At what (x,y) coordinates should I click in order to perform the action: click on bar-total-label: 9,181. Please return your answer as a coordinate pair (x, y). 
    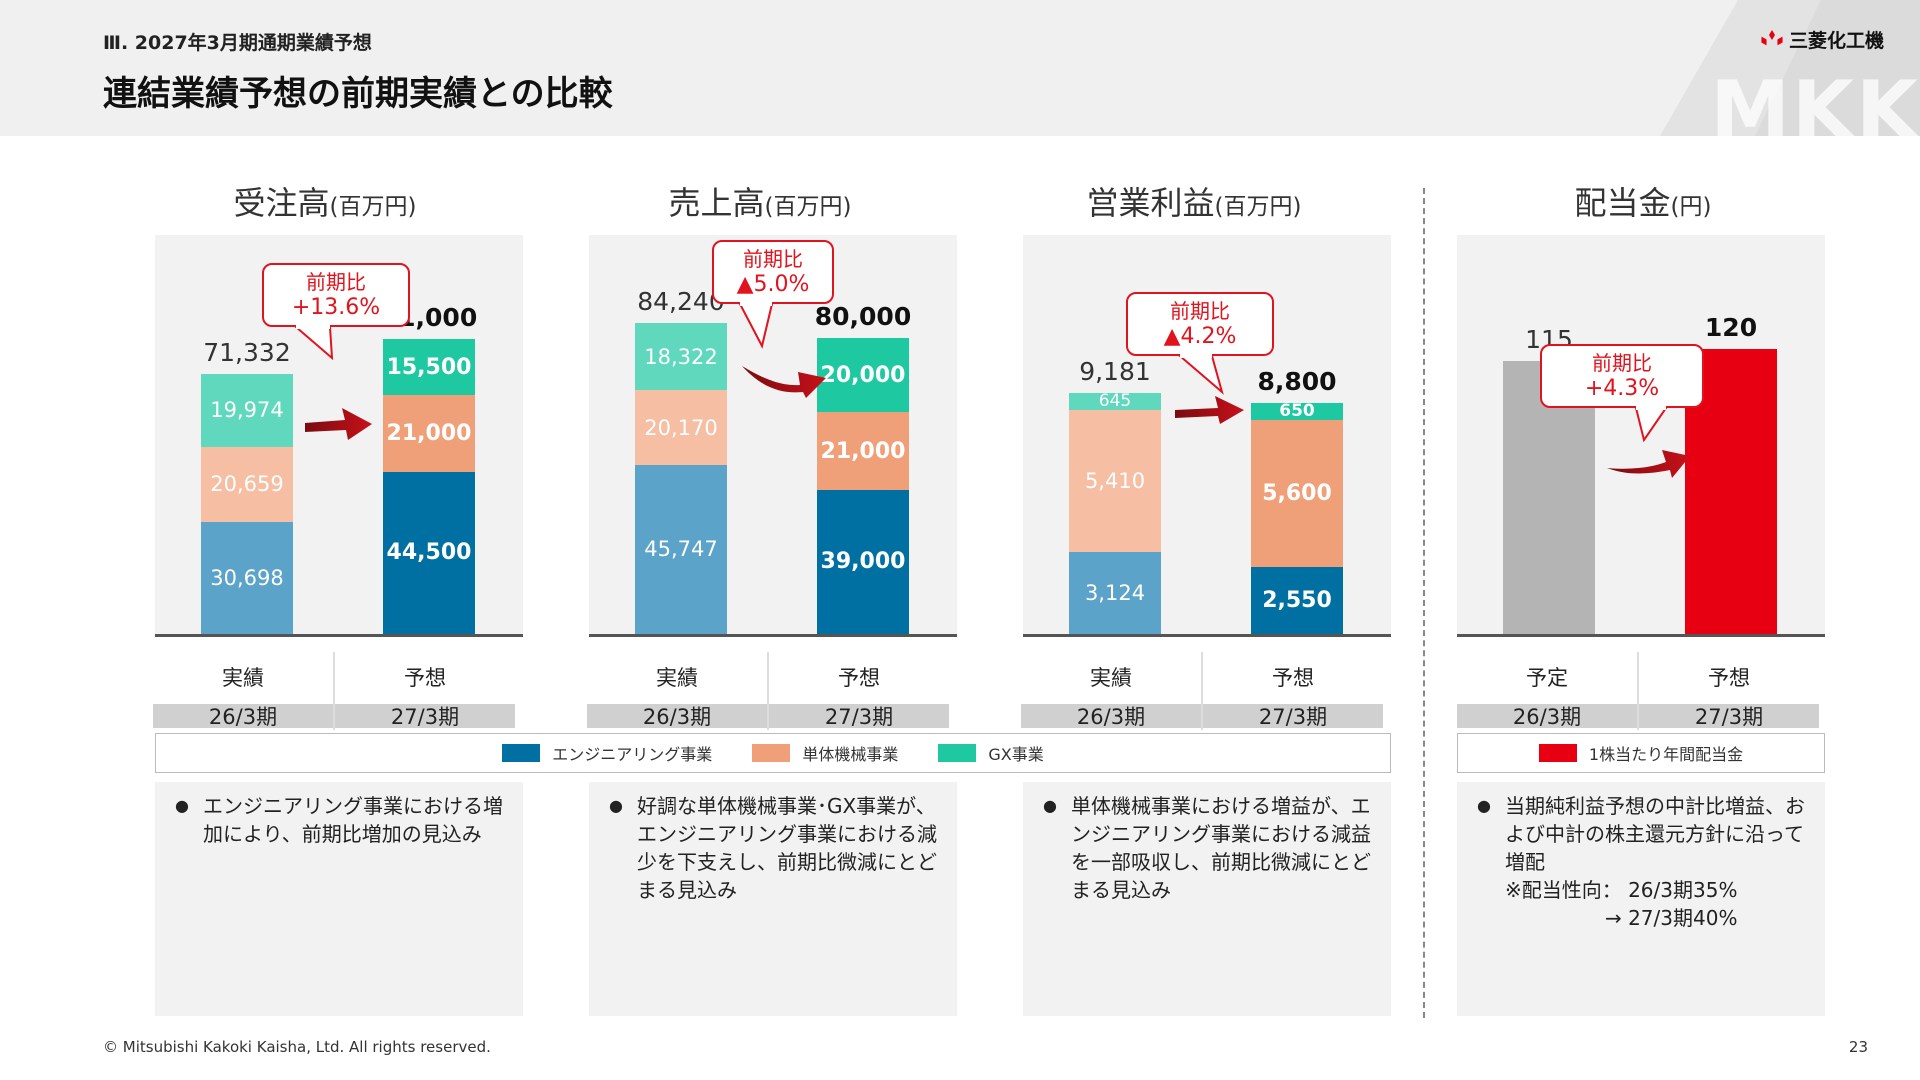
    Looking at the image, I should click on (1115, 372).